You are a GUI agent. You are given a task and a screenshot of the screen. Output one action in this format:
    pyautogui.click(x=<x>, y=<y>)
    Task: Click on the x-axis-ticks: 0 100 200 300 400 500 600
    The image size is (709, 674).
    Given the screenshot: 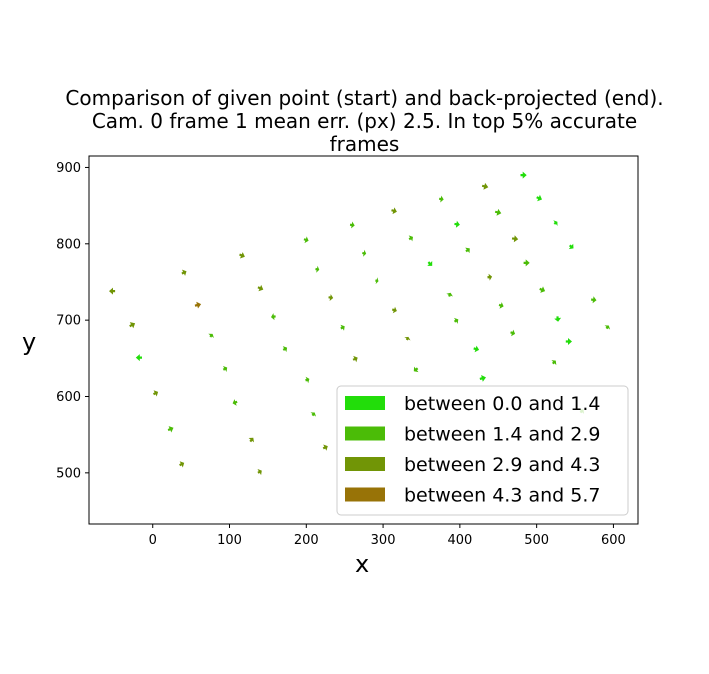 What is the action you would take?
    pyautogui.click(x=387, y=536)
    